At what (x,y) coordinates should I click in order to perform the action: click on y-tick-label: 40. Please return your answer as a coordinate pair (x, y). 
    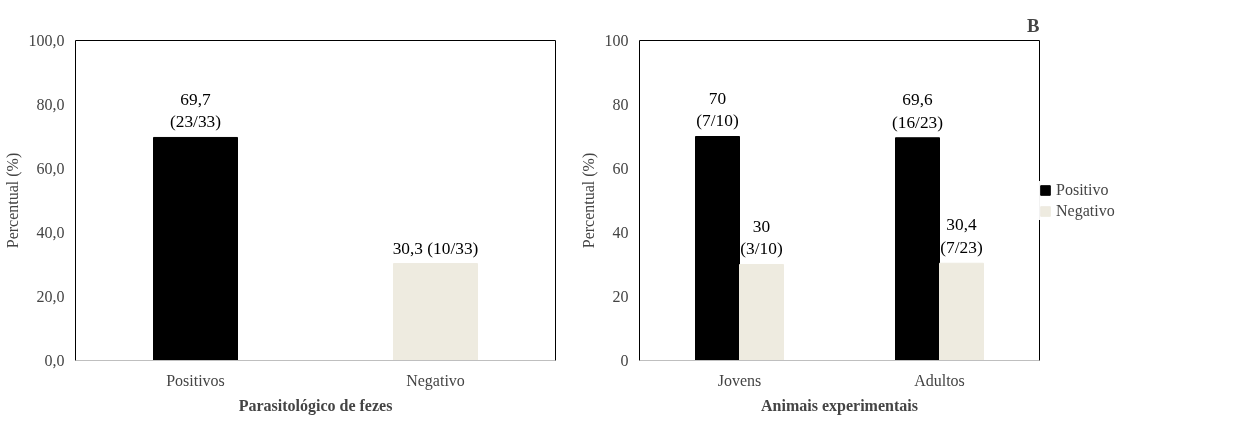
    Looking at the image, I should click on (620, 232).